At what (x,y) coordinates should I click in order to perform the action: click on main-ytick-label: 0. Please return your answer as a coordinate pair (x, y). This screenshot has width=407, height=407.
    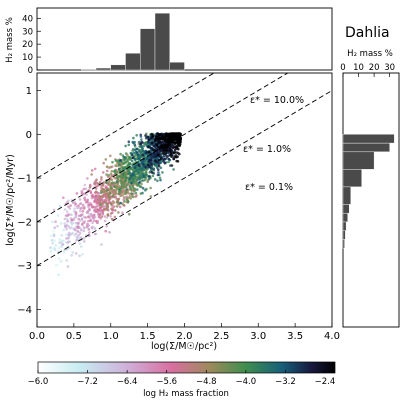
    Looking at the image, I should click on (29, 135).